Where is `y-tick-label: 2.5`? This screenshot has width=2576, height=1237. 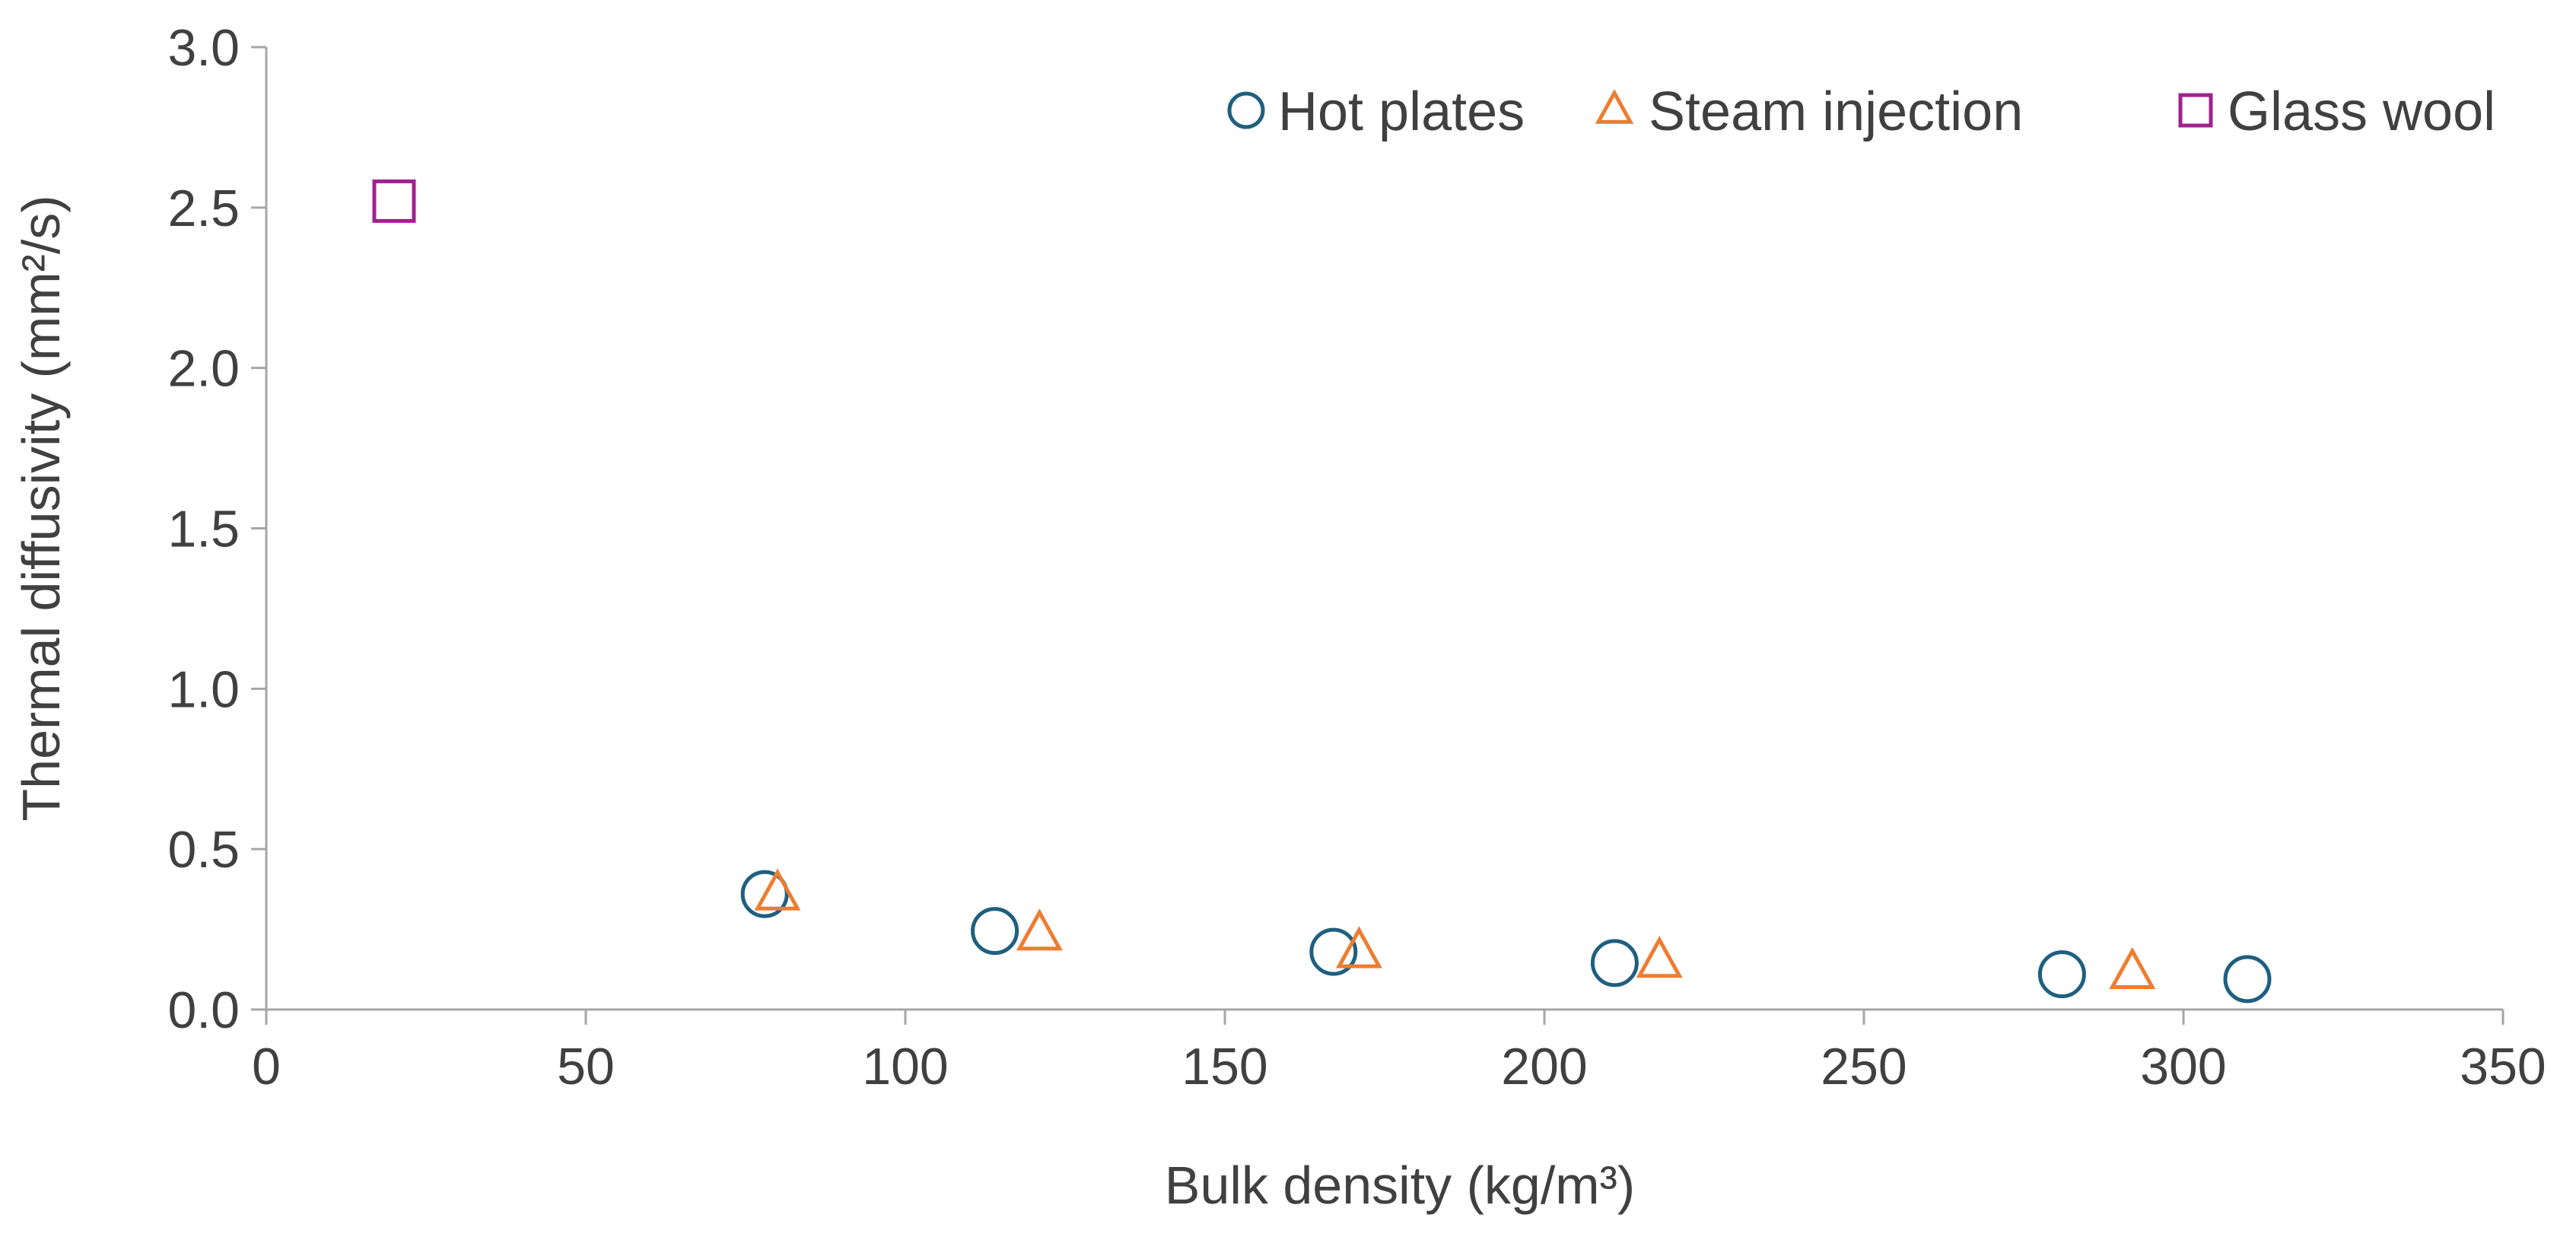 y-tick-label: 2.5 is located at coordinates (203, 208).